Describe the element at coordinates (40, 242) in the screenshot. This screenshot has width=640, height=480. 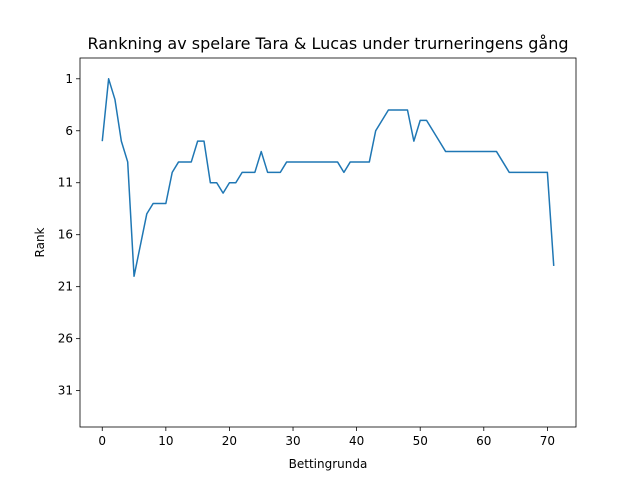
I see `y-axis-label: Rank` at that location.